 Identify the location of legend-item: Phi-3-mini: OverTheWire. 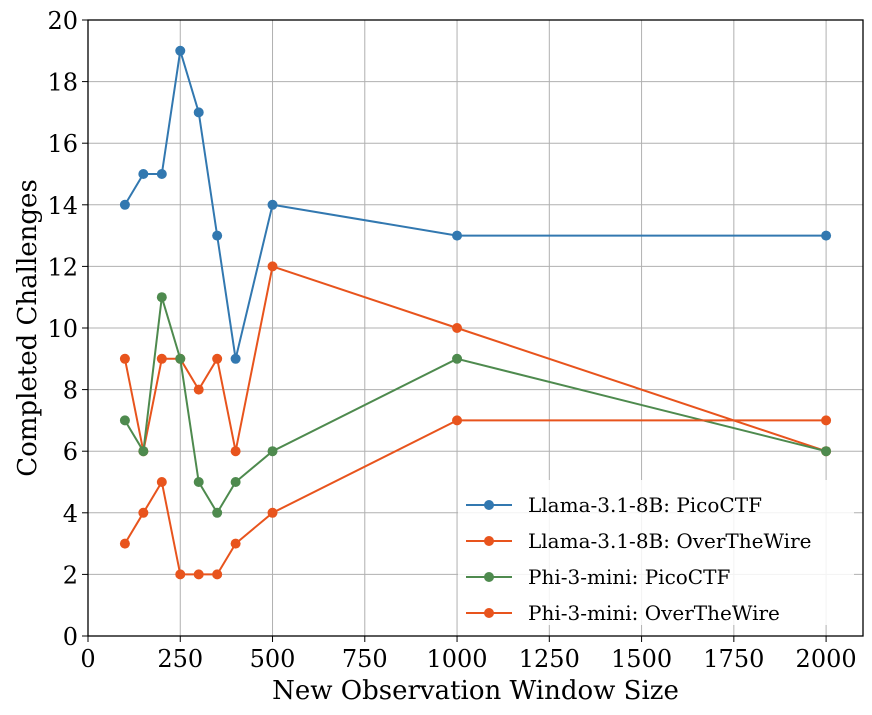
(623, 613).